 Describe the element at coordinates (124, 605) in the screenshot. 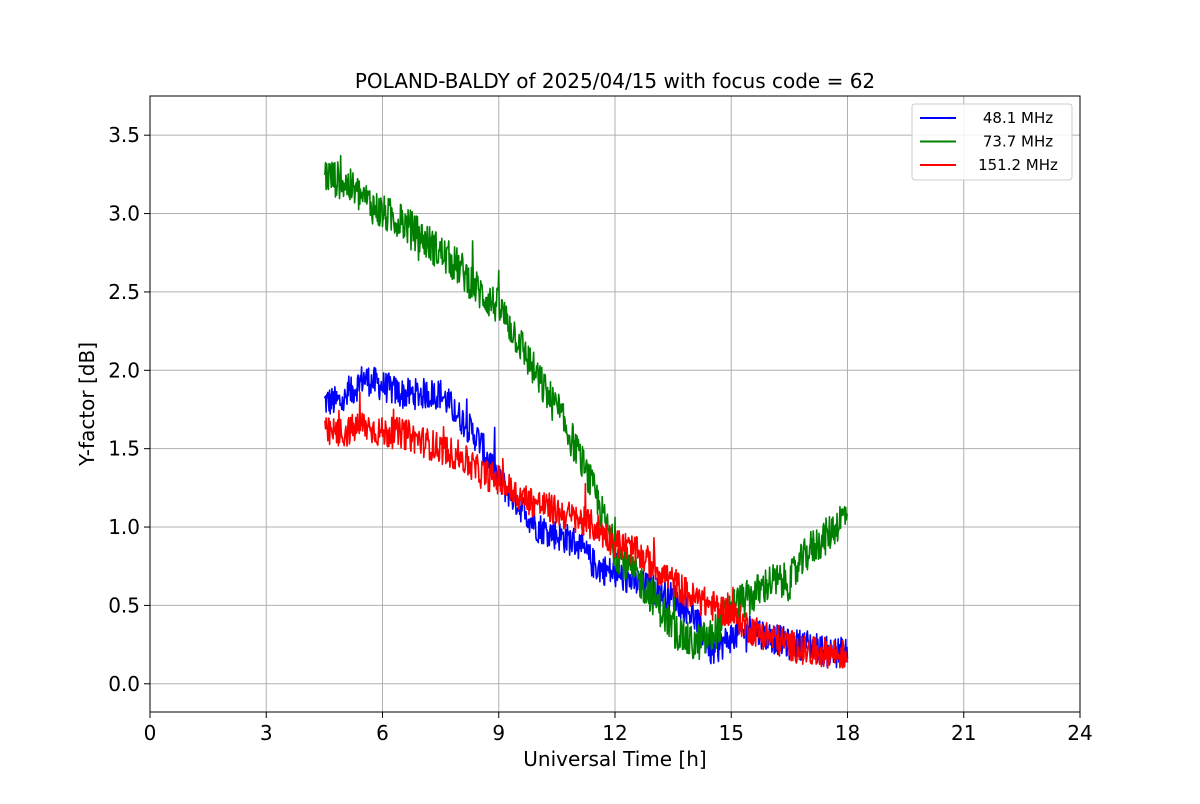

I see `y-tick-label: 0.5` at that location.